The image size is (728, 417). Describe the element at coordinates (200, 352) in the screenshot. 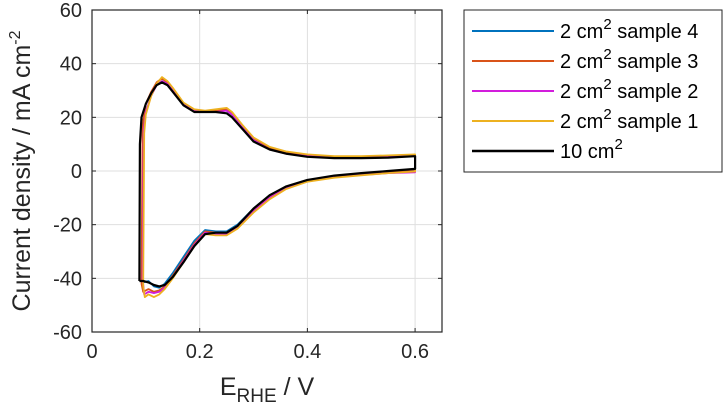

I see `x-tick-label: 0.2` at that location.